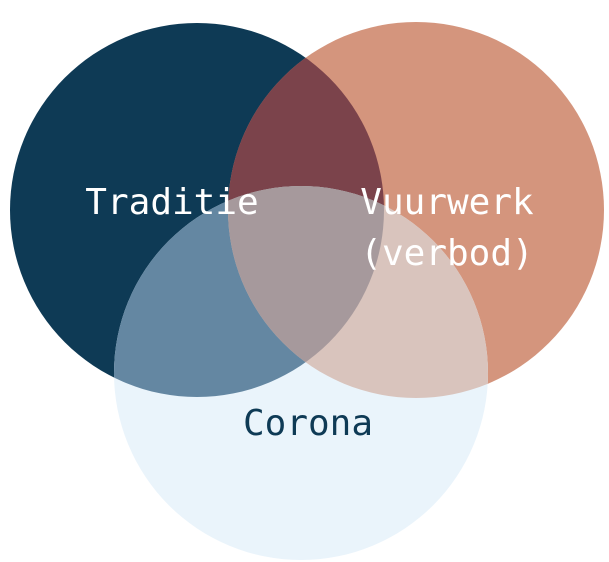  Describe the element at coordinates (308, 423) in the screenshot. I see `label-corona: Corona` at that location.